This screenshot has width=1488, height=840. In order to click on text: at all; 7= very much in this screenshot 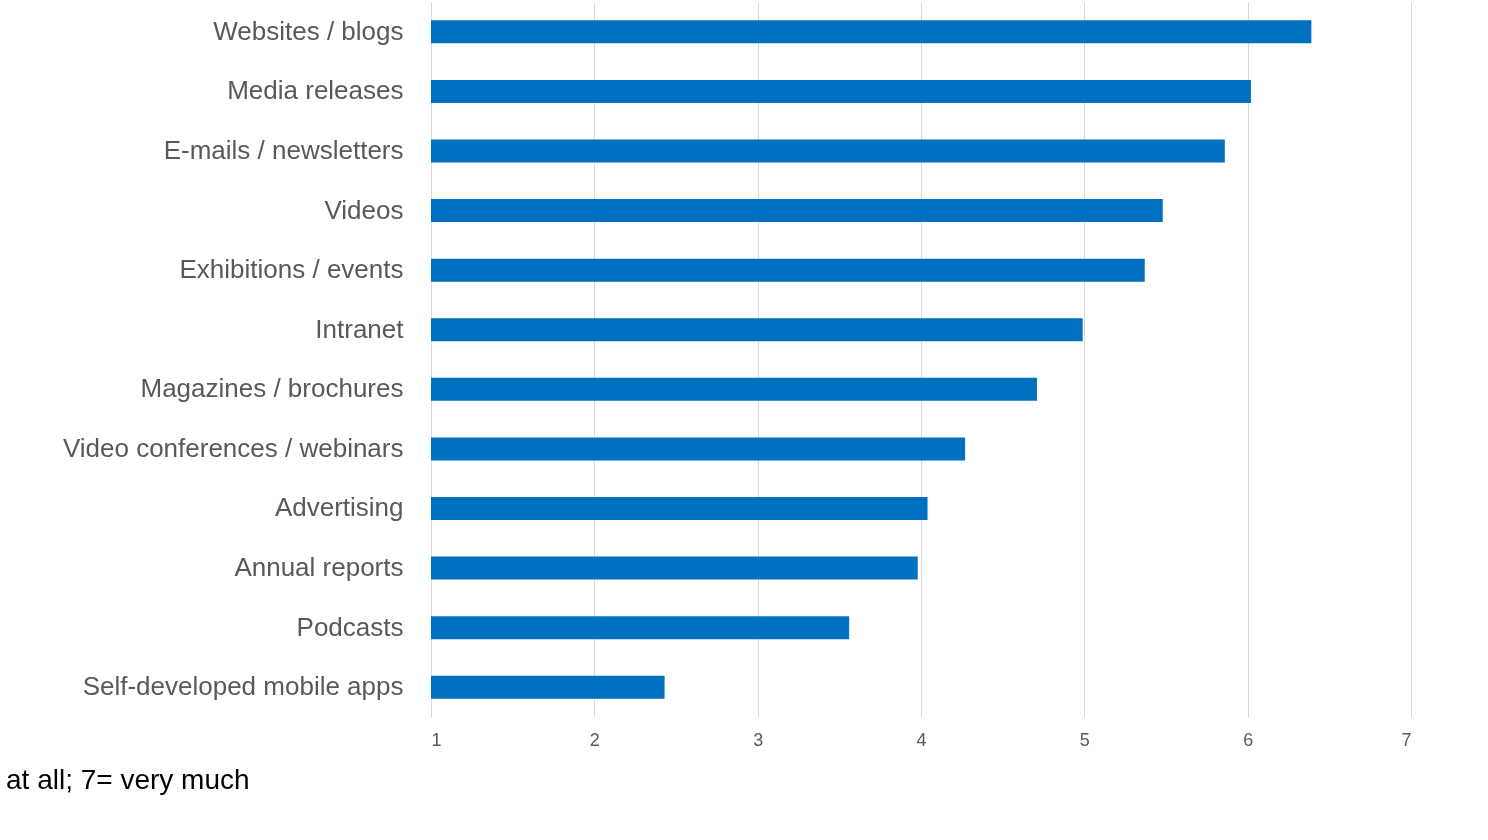, I will do `click(128, 779)`.